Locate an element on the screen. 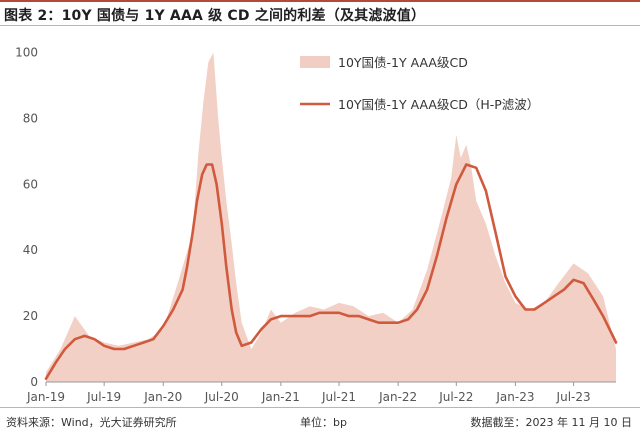 This screenshot has width=640, height=433. y-tick-label: 20 is located at coordinates (30, 316).